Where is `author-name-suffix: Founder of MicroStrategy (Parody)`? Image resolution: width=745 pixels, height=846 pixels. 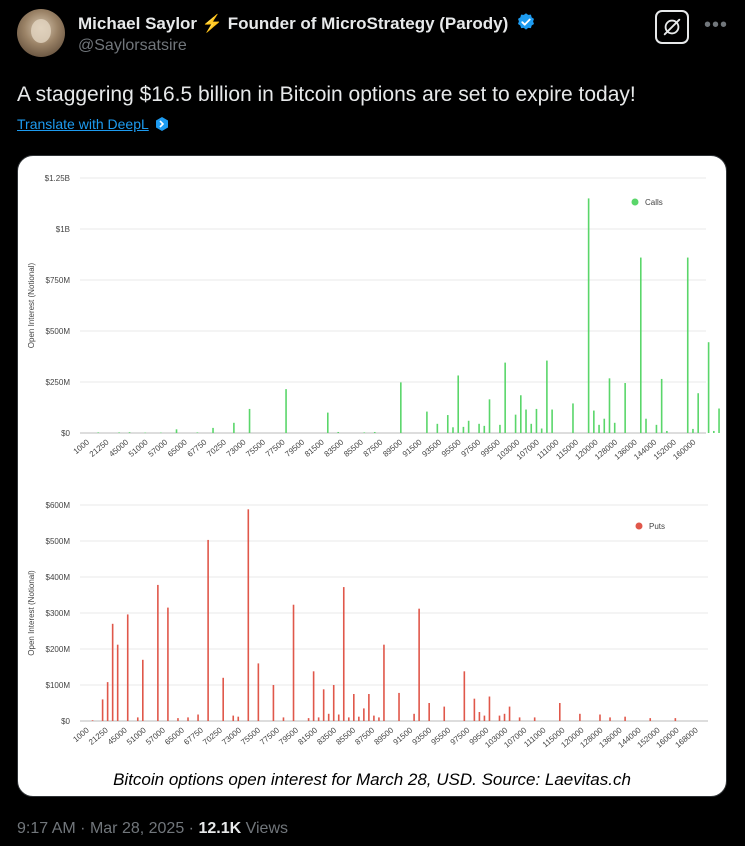
author-name-suffix: Founder of MicroStrategy (Parody) is located at coordinates (368, 23).